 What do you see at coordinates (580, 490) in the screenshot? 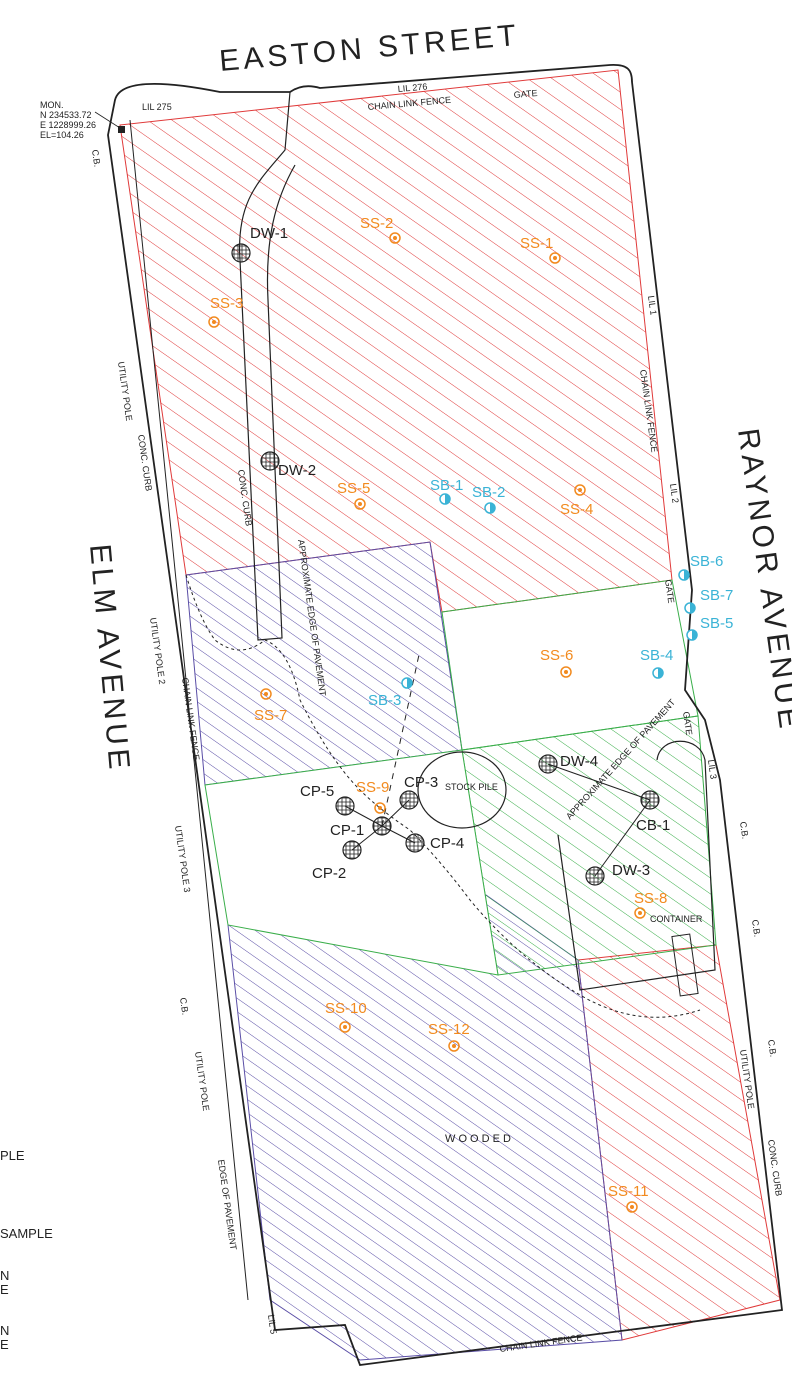
I see `ss-4-marker` at bounding box center [580, 490].